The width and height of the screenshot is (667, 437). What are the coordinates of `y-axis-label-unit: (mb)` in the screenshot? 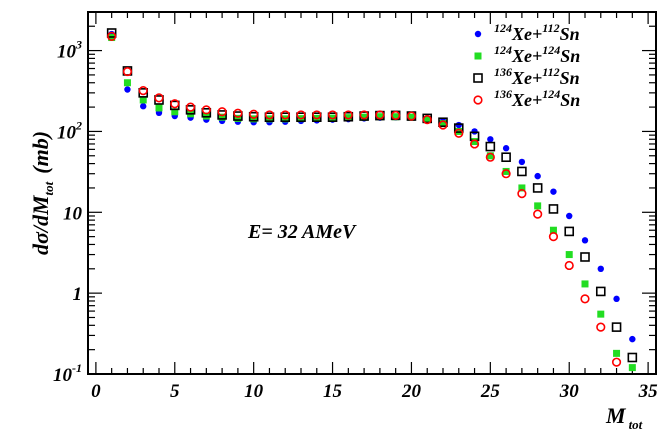 It's located at (40, 152).